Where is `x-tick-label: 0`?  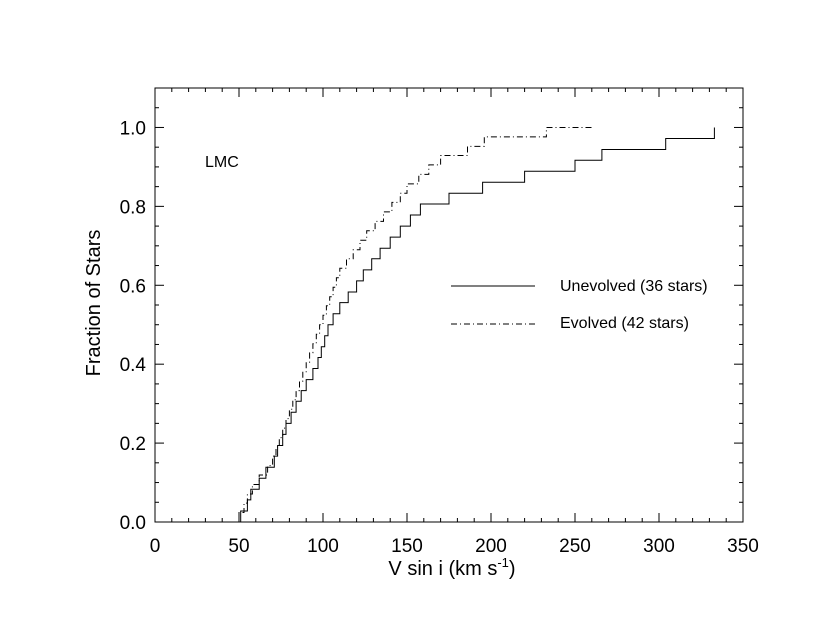 x-tick-label: 0 is located at coordinates (155, 546).